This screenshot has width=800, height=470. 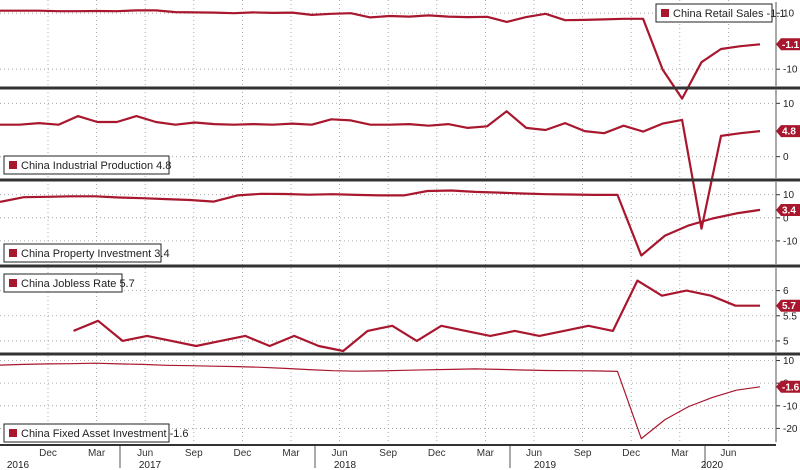 What do you see at coordinates (96, 166) in the screenshot?
I see `legend-label: China Industrial Production 4.8` at bounding box center [96, 166].